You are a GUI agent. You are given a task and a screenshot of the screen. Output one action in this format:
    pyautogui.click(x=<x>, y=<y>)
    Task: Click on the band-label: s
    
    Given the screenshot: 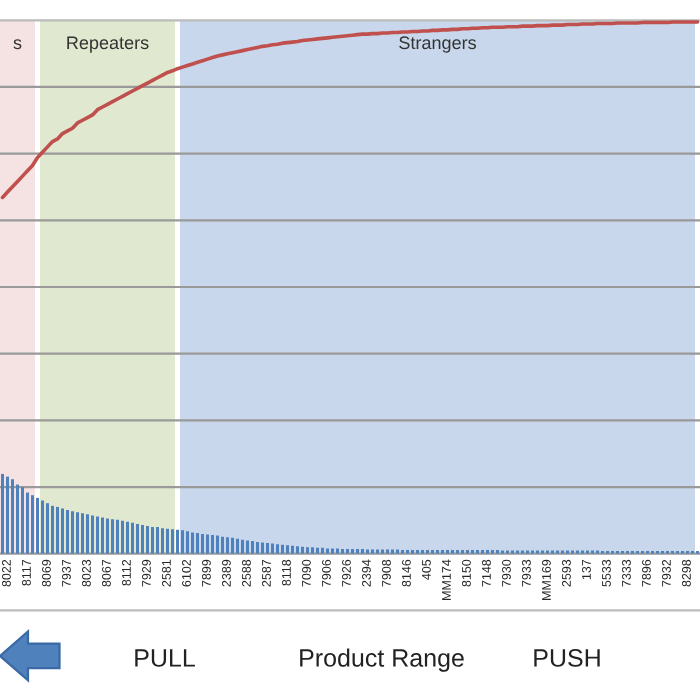 What is the action you would take?
    pyautogui.click(x=17, y=44)
    